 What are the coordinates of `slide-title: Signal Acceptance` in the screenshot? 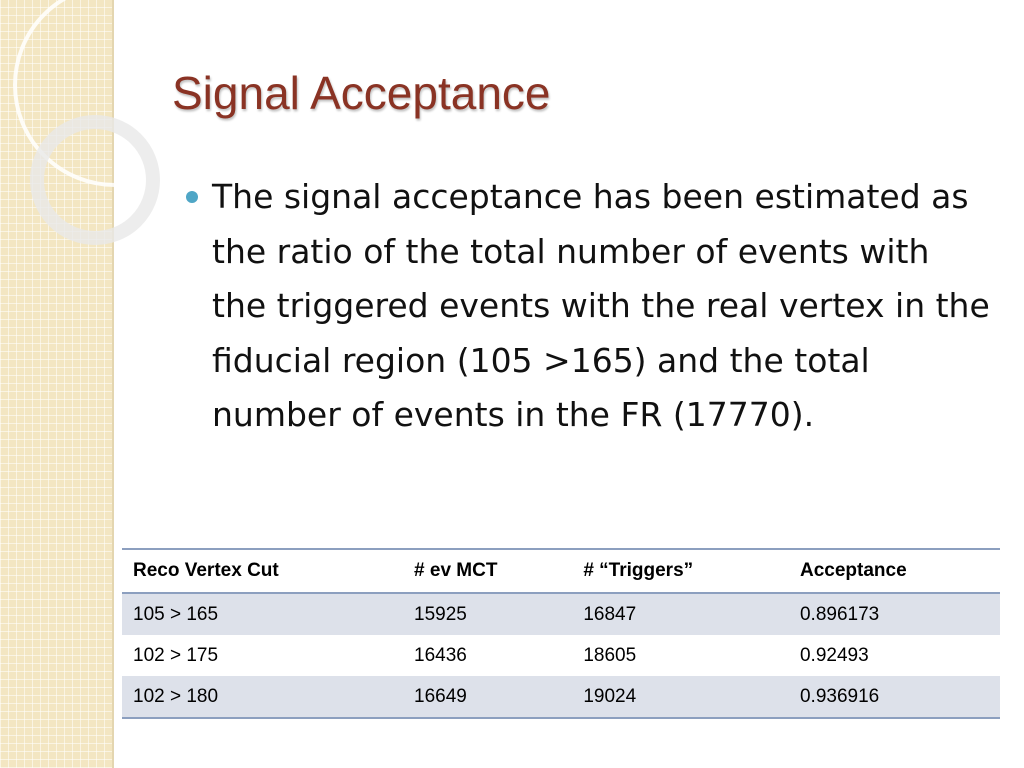 It's located at (361, 93).